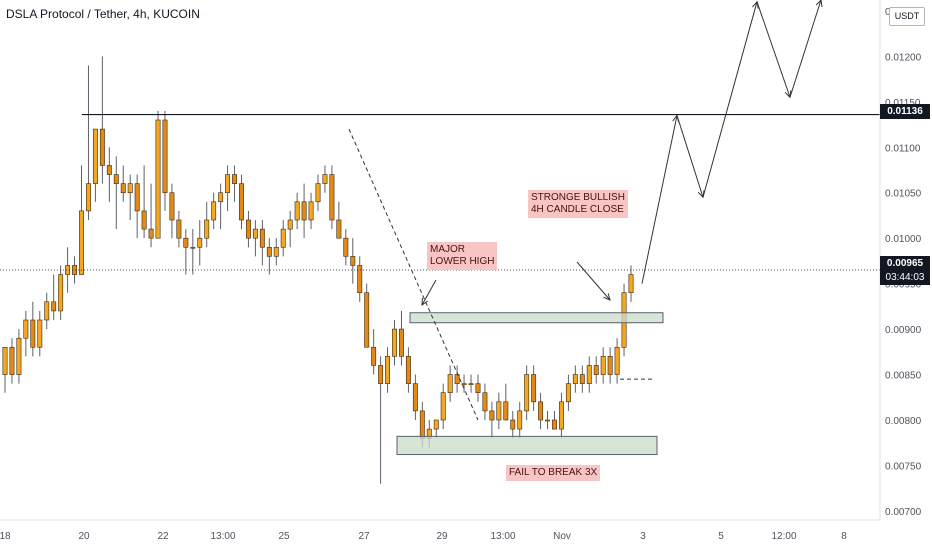  Describe the element at coordinates (783, 536) in the screenshot. I see `time-tick-label: 12:00` at that location.